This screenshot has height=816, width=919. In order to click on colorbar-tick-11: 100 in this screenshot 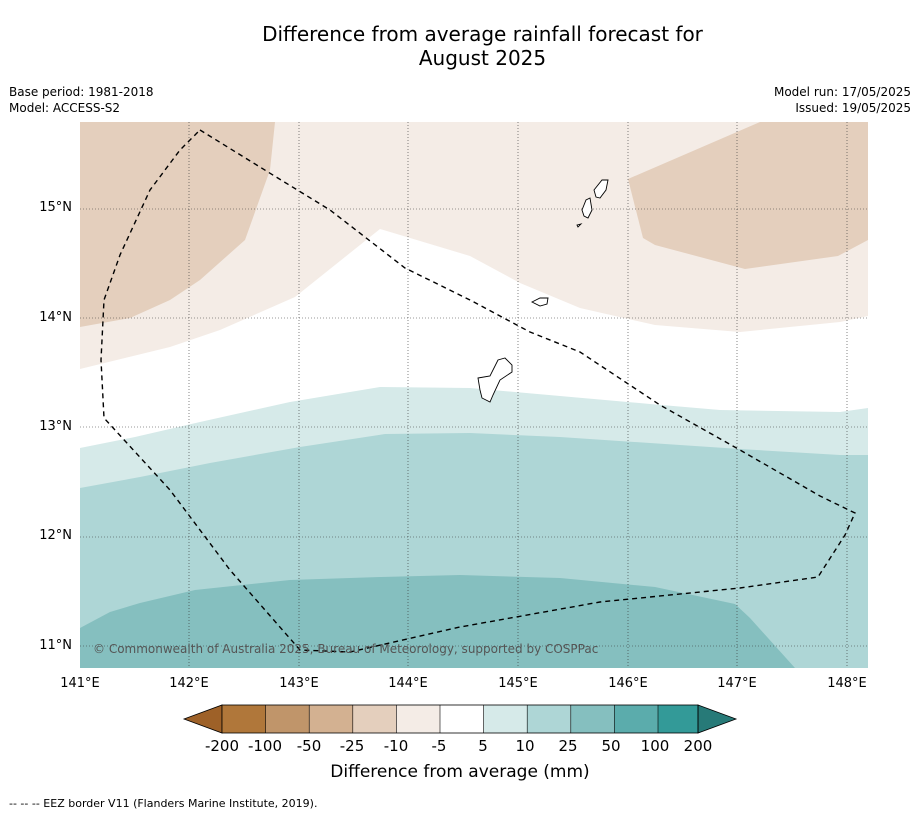, I will do `click(655, 746)`.